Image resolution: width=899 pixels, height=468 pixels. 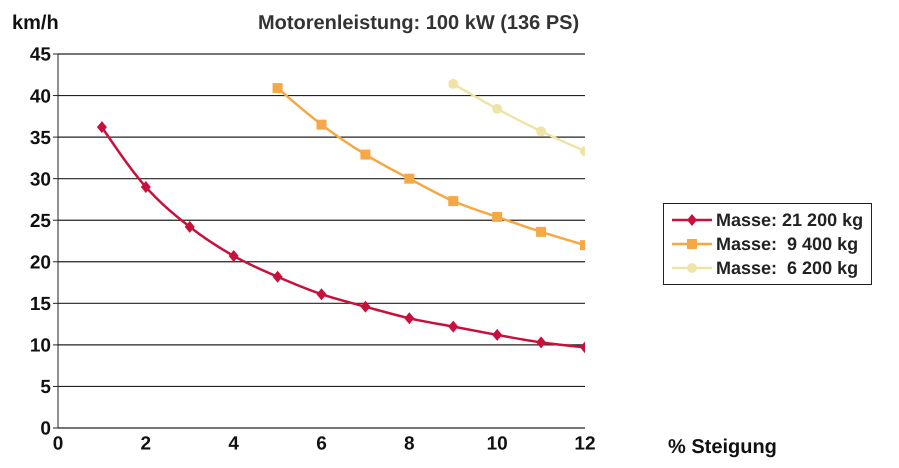 I want to click on y-tick-label: 35, so click(x=41, y=138).